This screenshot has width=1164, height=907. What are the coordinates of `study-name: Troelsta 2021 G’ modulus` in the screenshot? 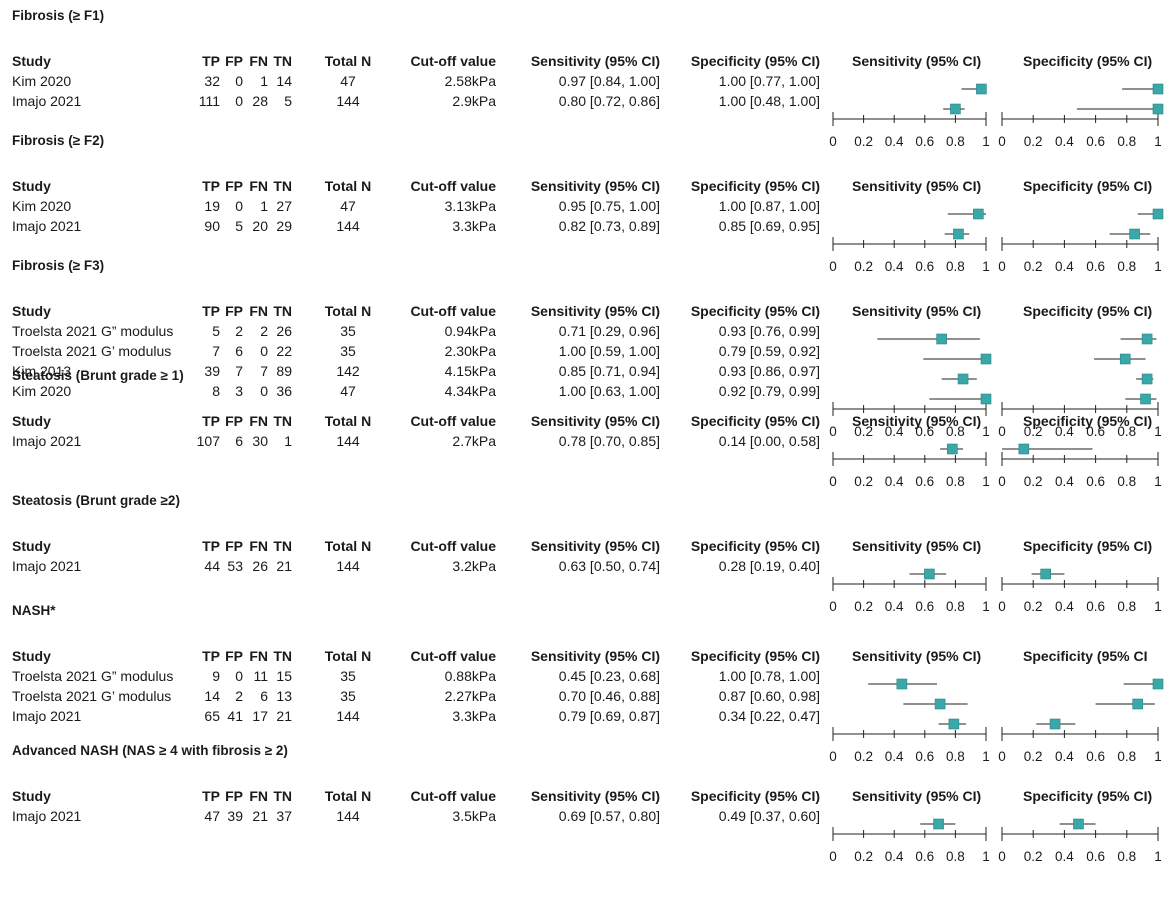 It's located at (92, 351).